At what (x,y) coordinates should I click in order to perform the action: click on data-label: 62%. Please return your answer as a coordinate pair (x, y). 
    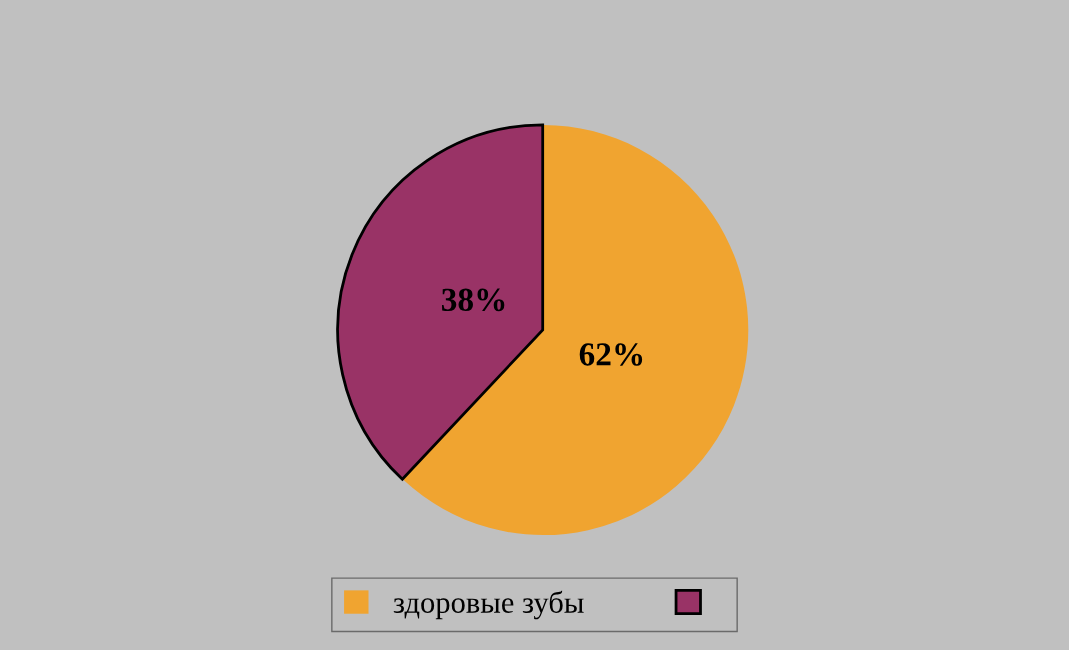
    Looking at the image, I should click on (611, 354).